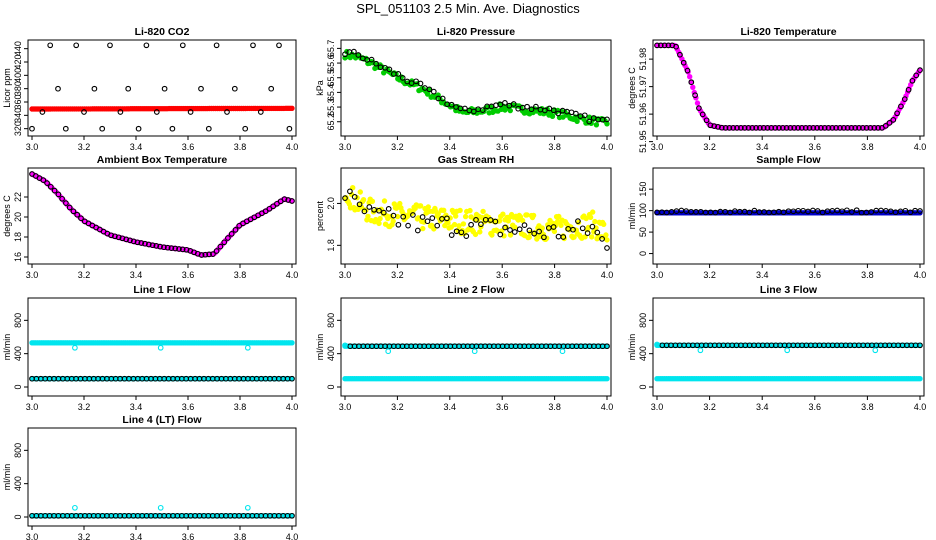 This screenshot has height=540, width=936. I want to click on y-tick-label: 400, so click(643, 353).